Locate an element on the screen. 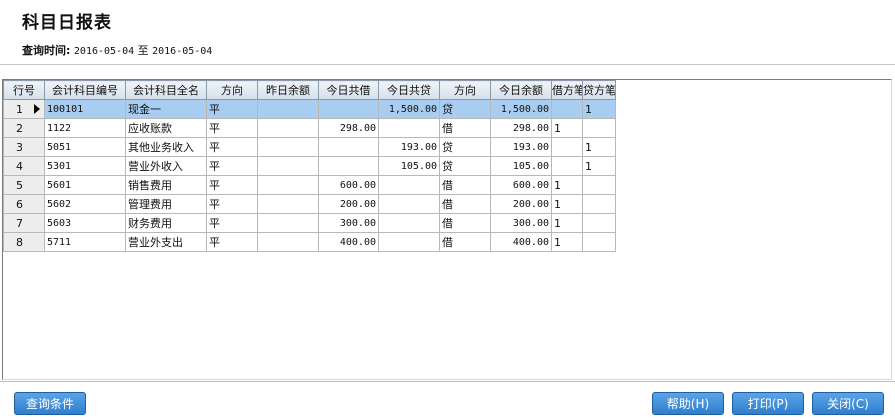  table-cell: 现金一 is located at coordinates (166, 109).